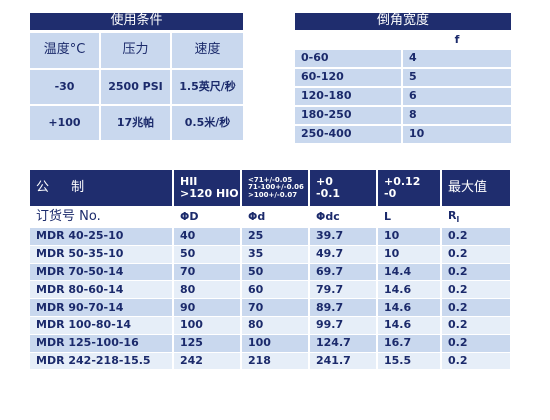 The height and width of the screenshot is (420, 550). What do you see at coordinates (409, 361) in the screenshot?
I see `table-cell: 15.5` at bounding box center [409, 361].